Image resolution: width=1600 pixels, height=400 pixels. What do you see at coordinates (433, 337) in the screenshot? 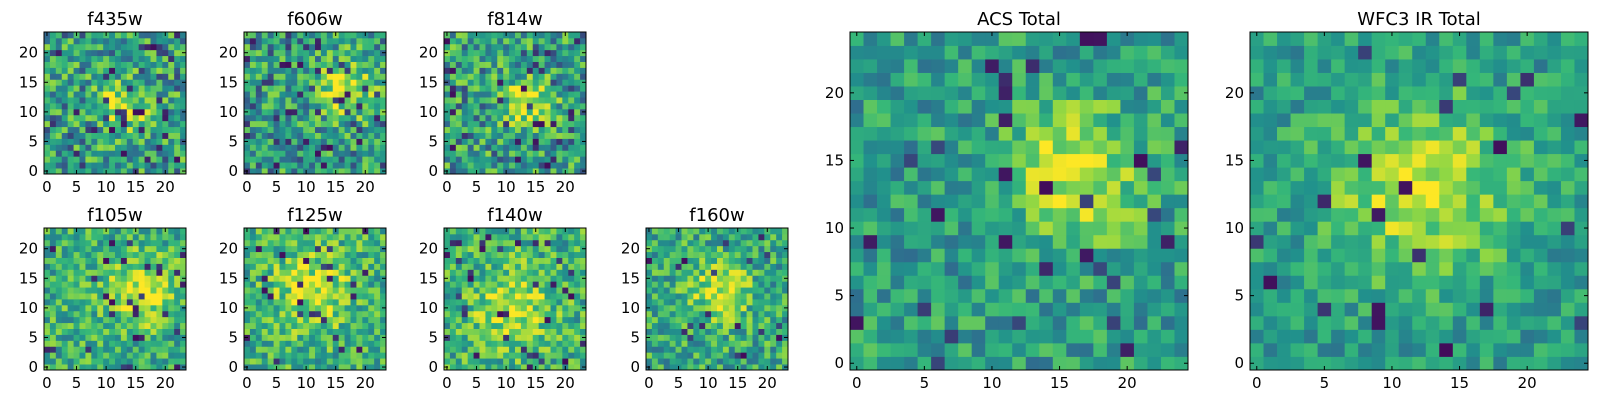
I see `y-tick-label: 5` at bounding box center [433, 337].